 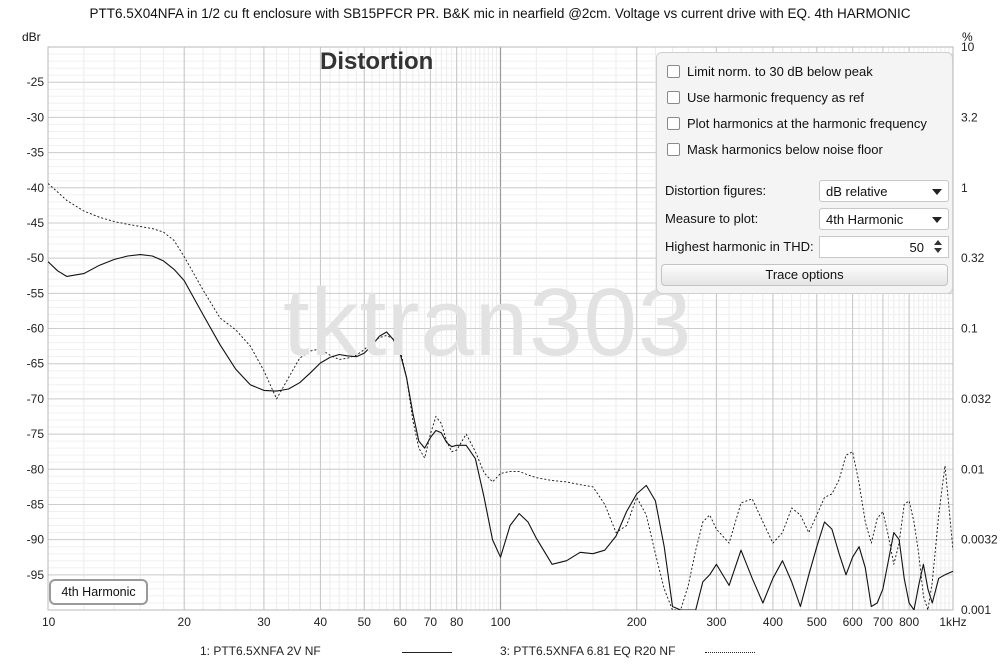 What do you see at coordinates (36, 364) in the screenshot?
I see `y-tick-label: -65` at bounding box center [36, 364].